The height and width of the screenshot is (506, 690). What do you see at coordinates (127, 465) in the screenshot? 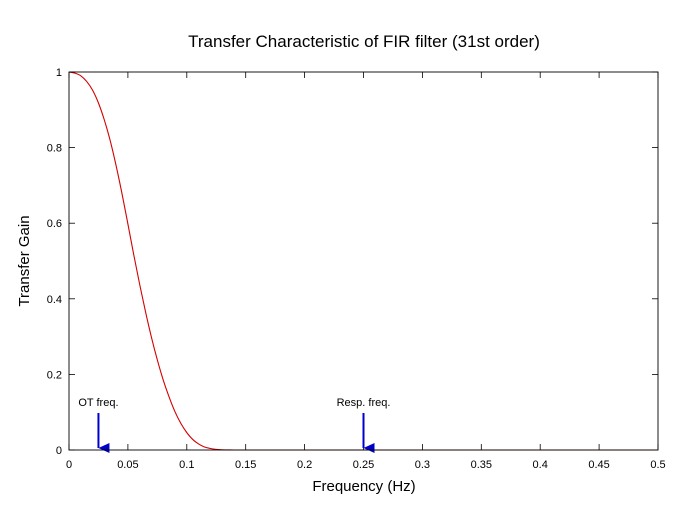
I see `x-tick-label: 0.05` at bounding box center [127, 465].